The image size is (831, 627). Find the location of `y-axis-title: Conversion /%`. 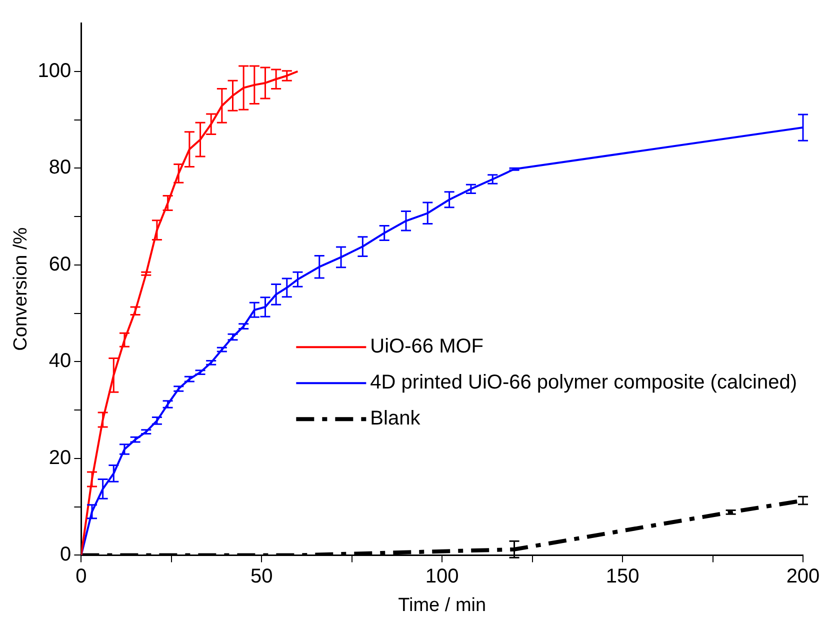

y-axis-title: Conversion /% is located at coordinates (21, 289).